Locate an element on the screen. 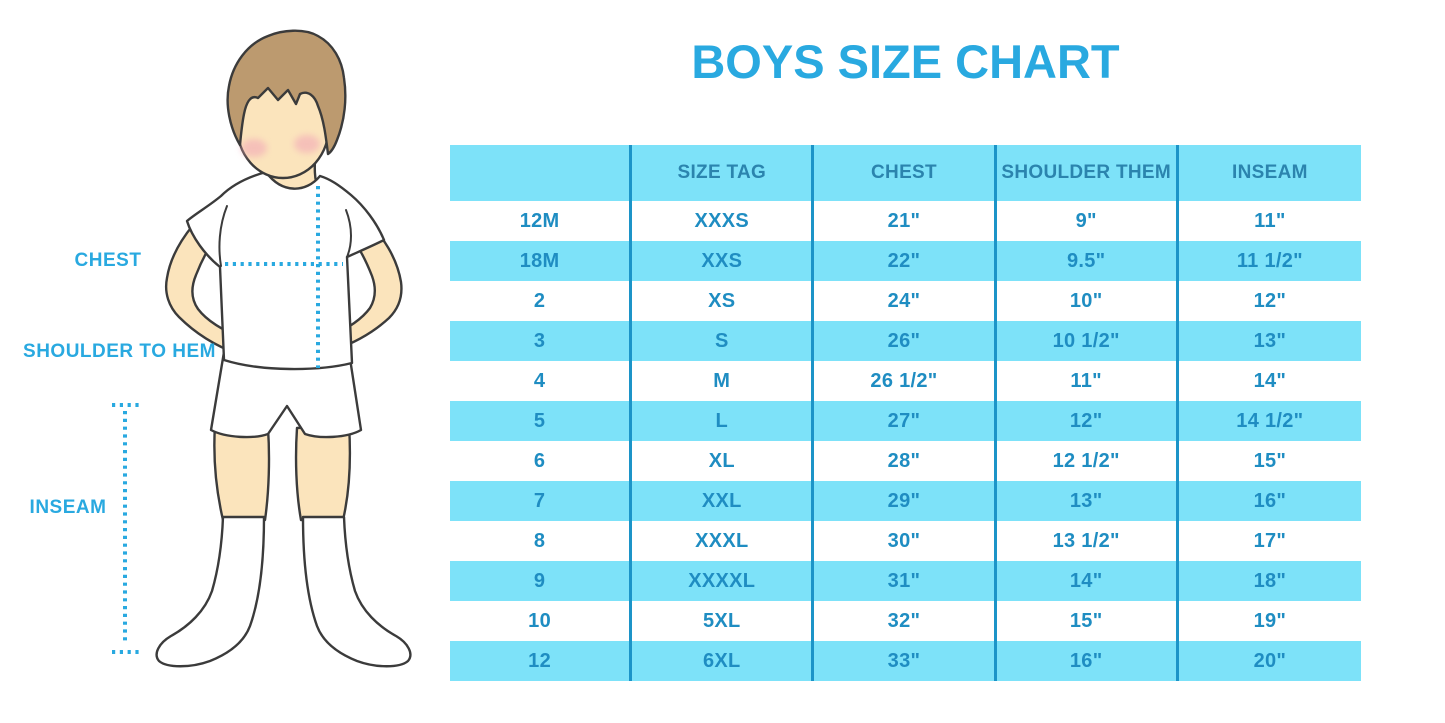 This screenshot has height=723, width=1445. column-header: CHEST is located at coordinates (905, 173).